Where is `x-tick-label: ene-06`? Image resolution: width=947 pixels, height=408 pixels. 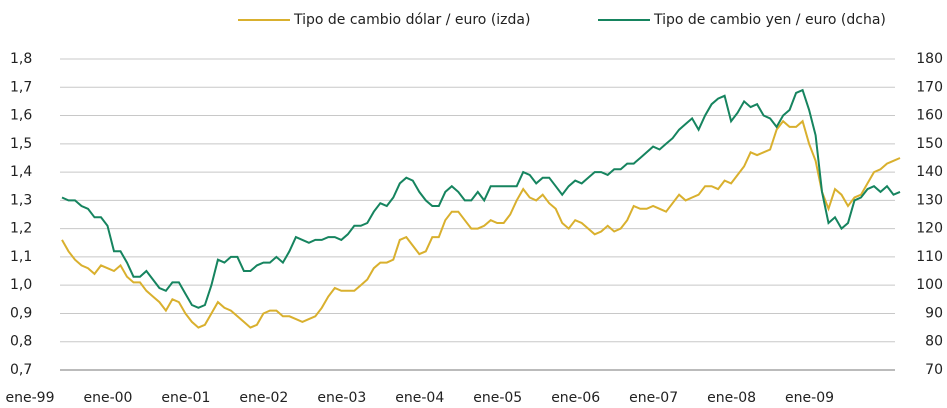 x-tick-label: ene-06 is located at coordinates (575, 398).